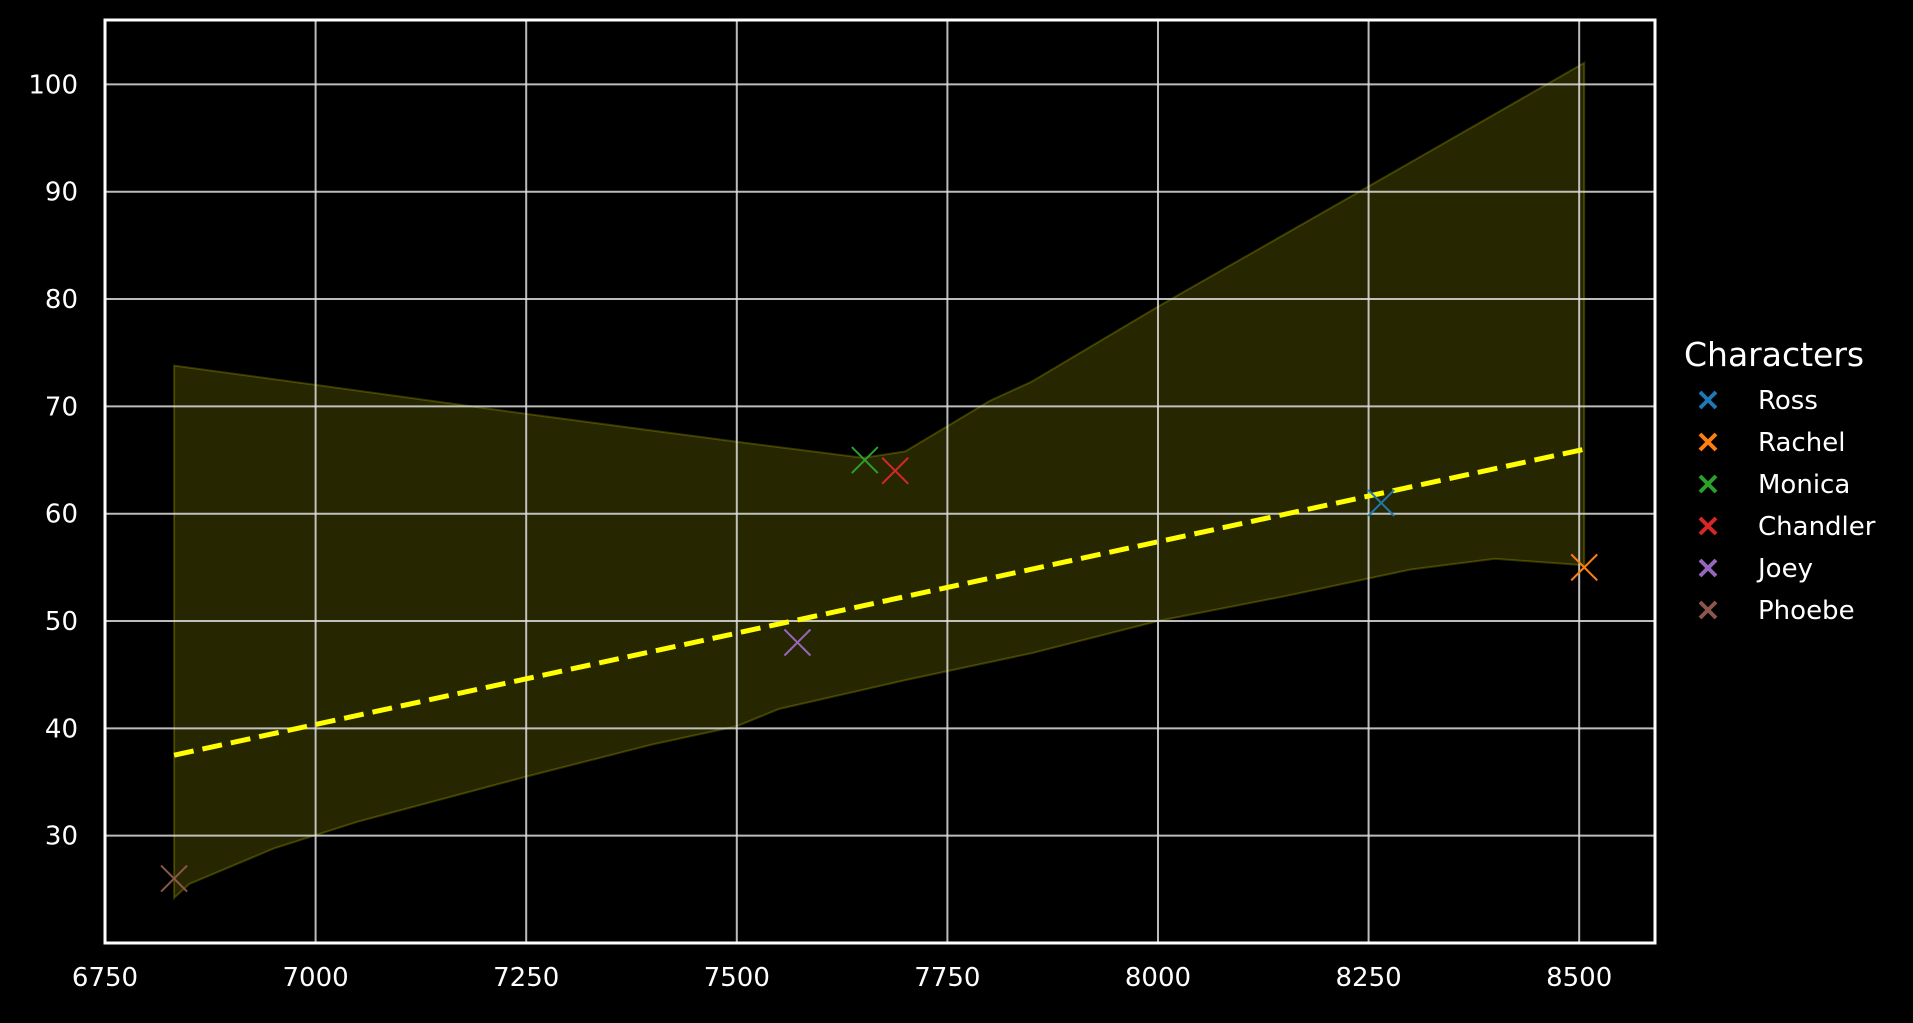  I want to click on legend-item-chandler: Chandler, so click(1787, 527).